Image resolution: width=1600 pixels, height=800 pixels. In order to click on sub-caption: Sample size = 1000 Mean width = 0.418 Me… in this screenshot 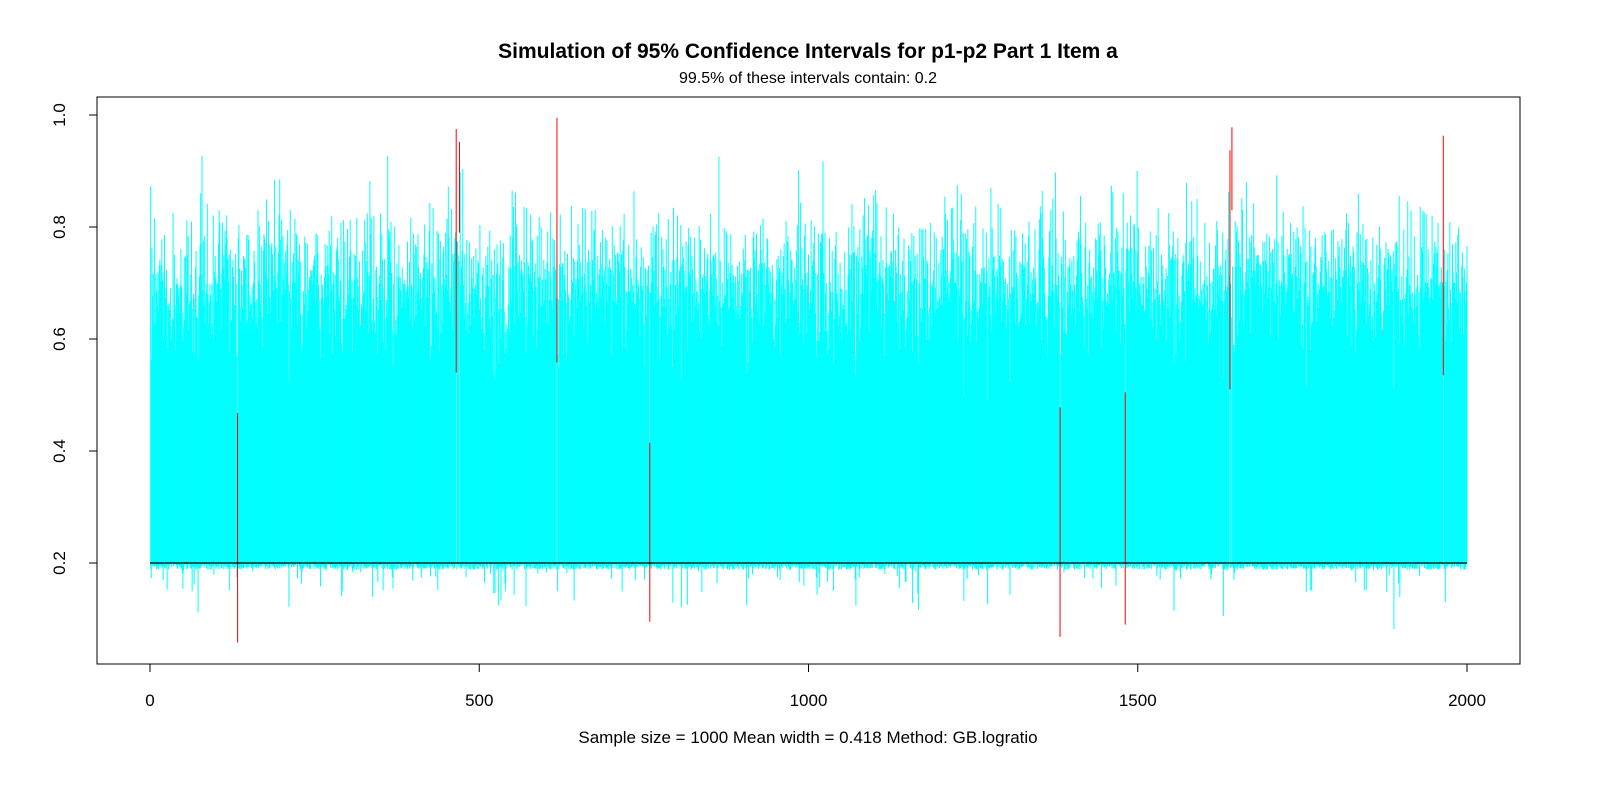, I will do `click(807, 737)`.